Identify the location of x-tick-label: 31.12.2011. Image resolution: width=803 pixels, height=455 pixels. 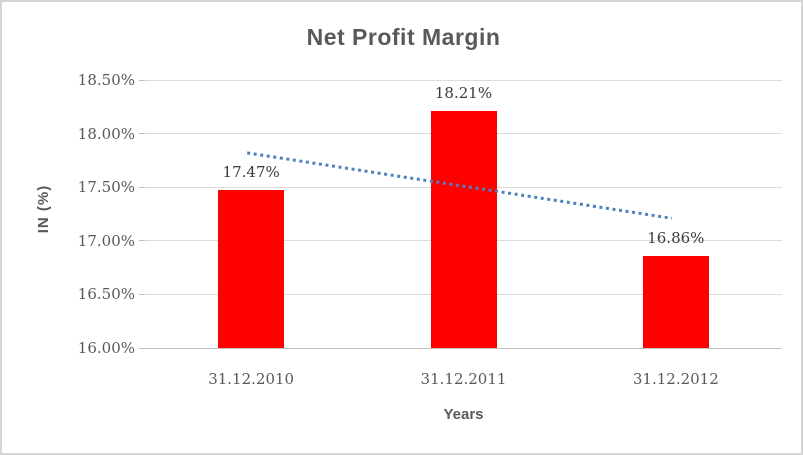
(463, 379).